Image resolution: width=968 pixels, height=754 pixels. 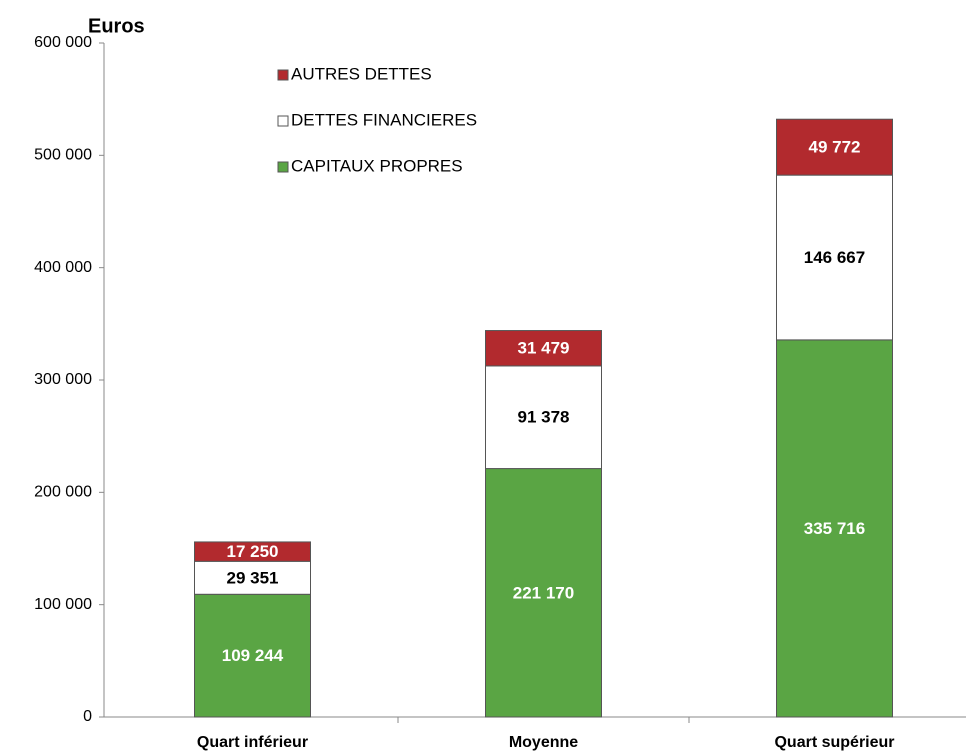 I want to click on y-tick-label: 300 000, so click(x=63, y=379).